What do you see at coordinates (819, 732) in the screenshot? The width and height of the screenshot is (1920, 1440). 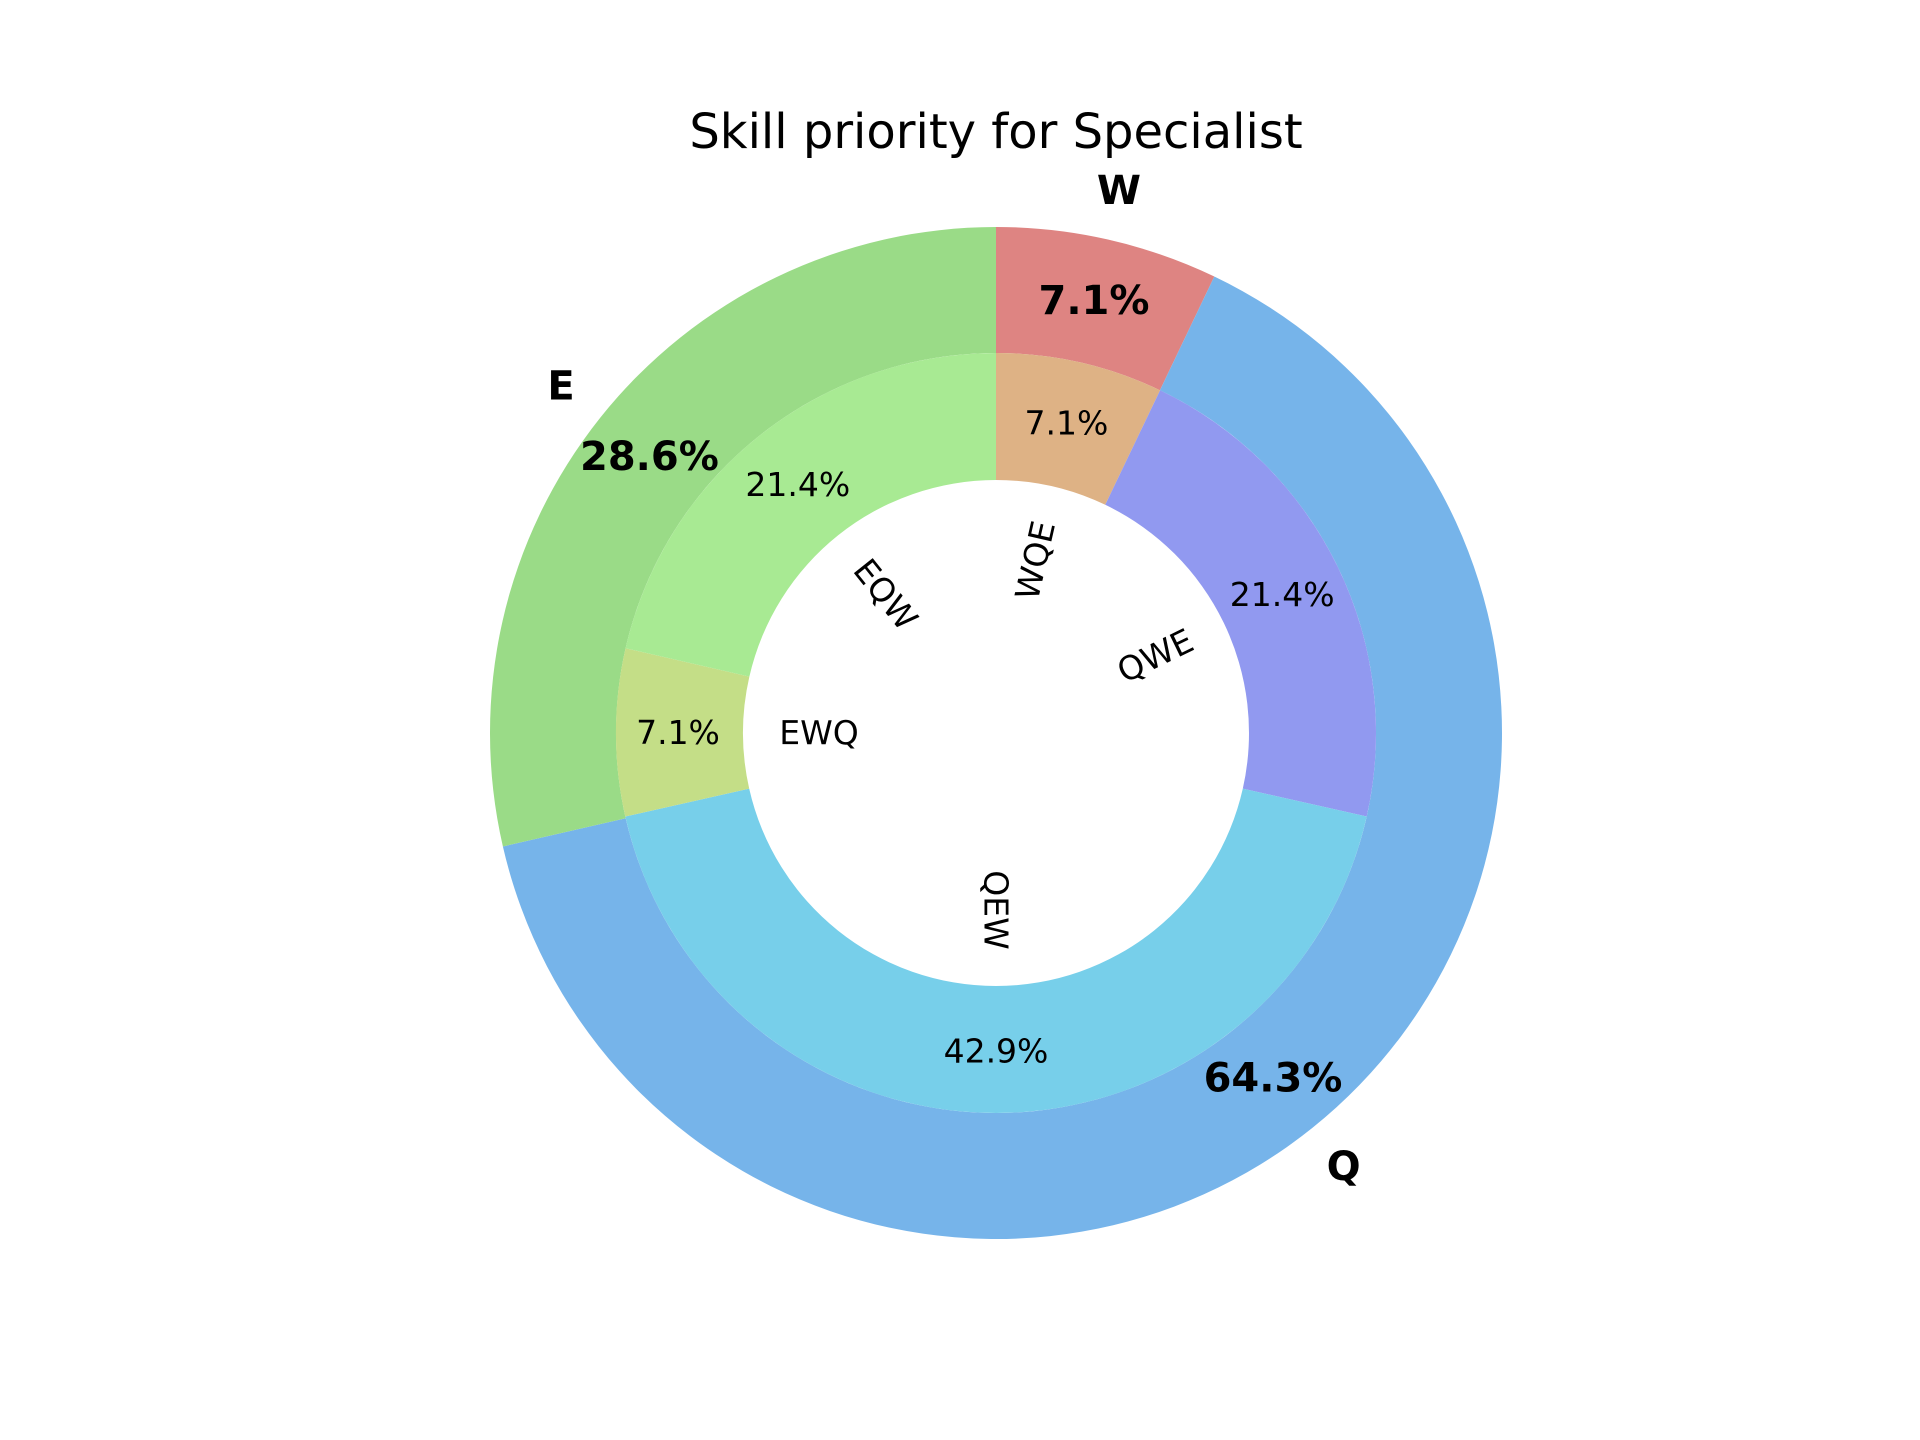 I see `inner-category-label-ewq: EWQ` at bounding box center [819, 732].